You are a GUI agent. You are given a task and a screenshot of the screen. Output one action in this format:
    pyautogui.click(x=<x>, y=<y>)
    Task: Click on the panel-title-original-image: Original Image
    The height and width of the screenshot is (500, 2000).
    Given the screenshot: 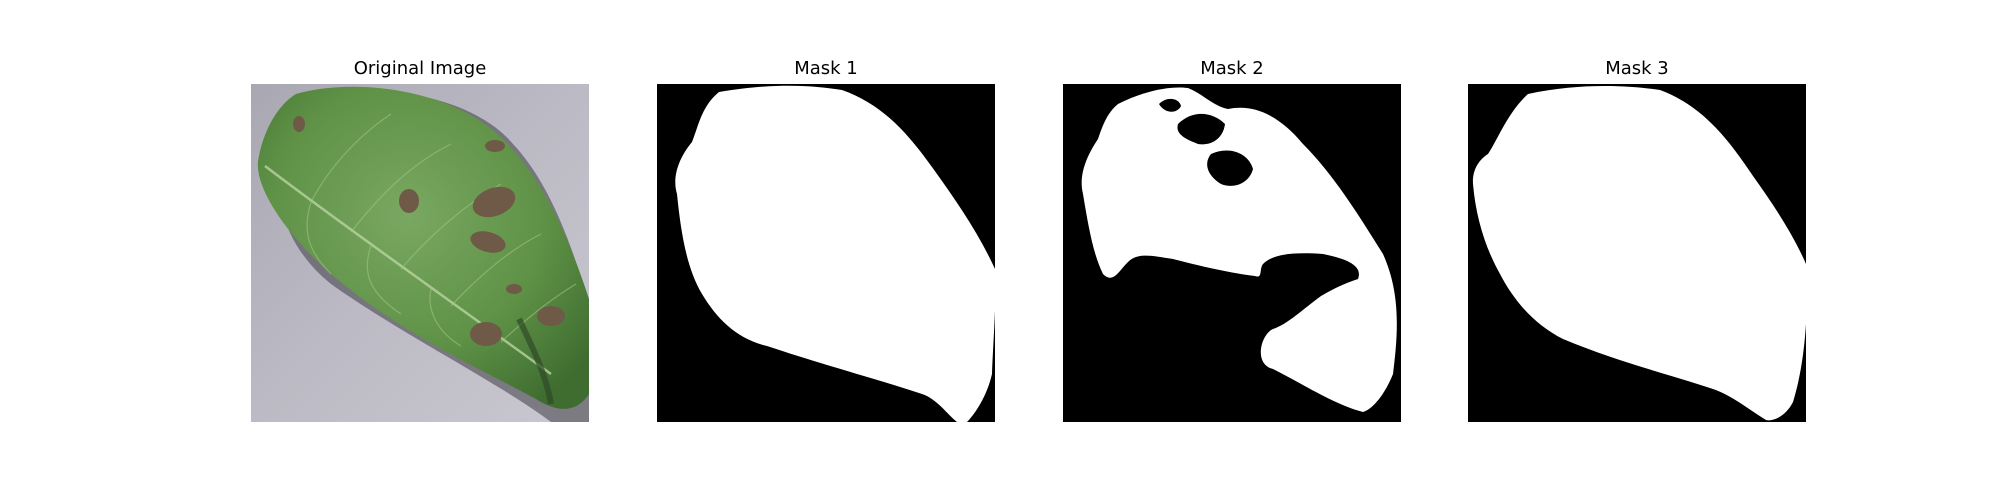 What is the action you would take?
    pyautogui.click(x=420, y=68)
    